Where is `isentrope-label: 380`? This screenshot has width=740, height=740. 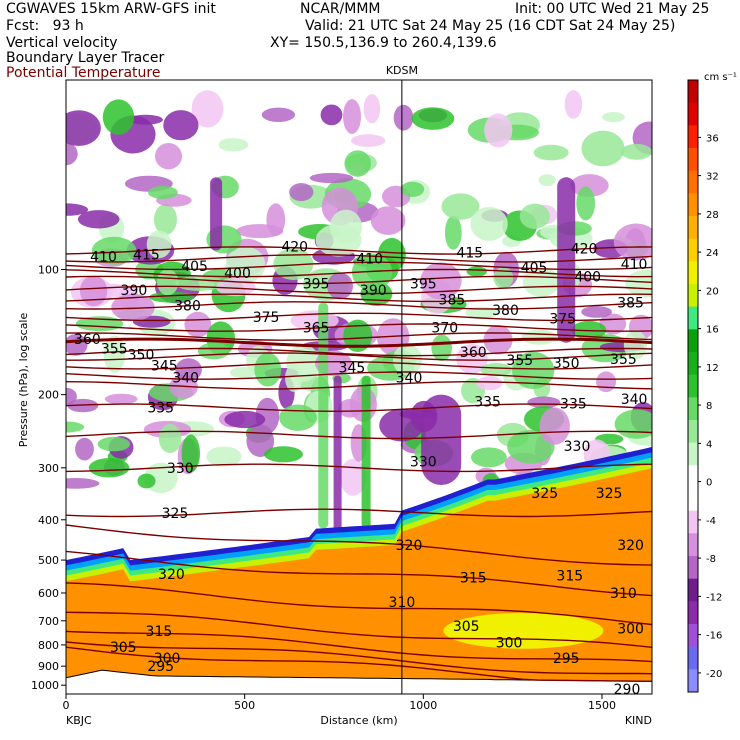
isentrope-label: 380 is located at coordinates (187, 306).